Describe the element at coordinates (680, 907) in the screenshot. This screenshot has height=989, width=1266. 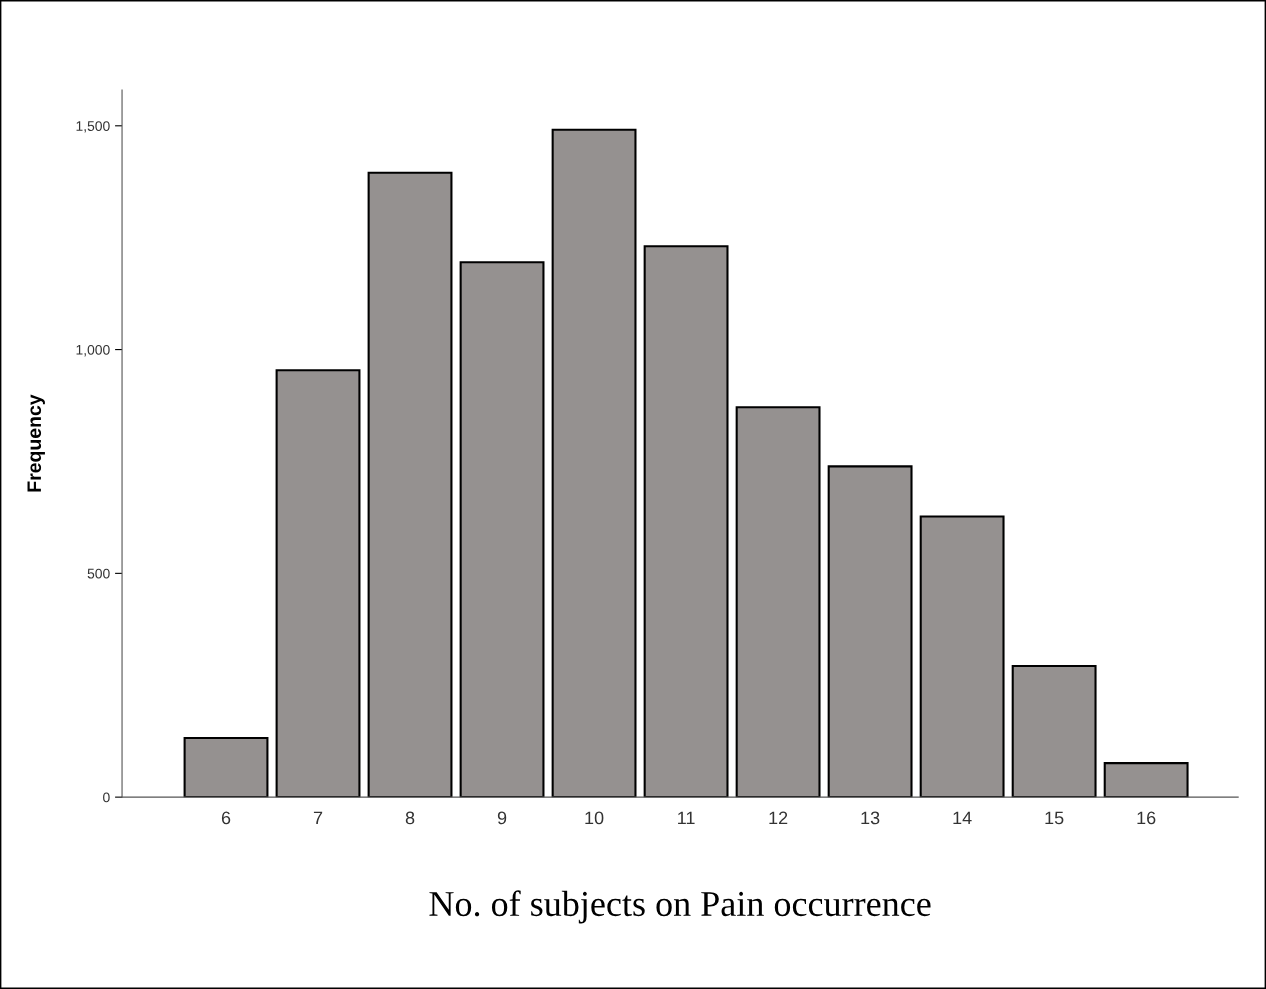
I see `x-axis-title: No. of subjects on Pain occurrence` at that location.